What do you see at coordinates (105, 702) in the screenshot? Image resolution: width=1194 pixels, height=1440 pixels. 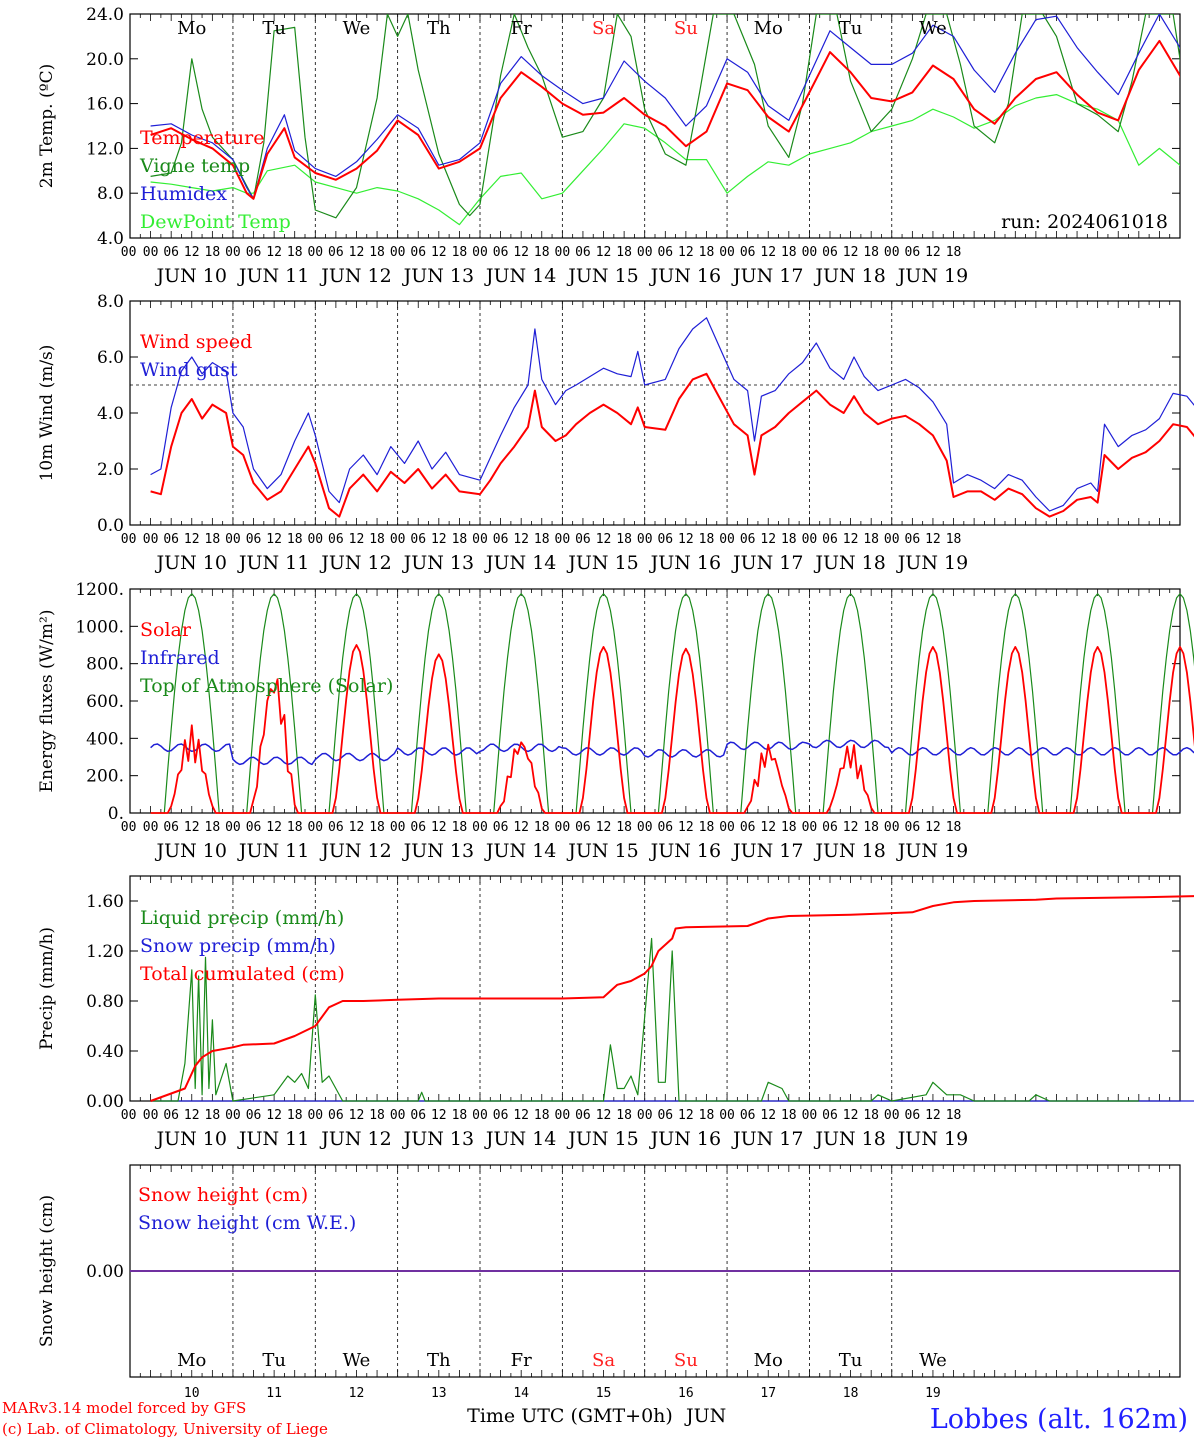 I see `y-tick-label: 600.` at bounding box center [105, 702].